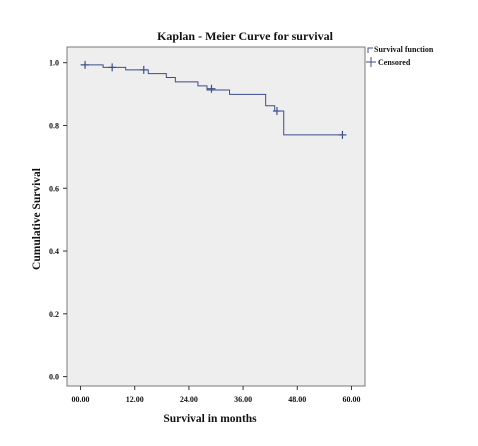 This screenshot has width=478, height=446. I want to click on y-axis-label: Cumulative Survival, so click(37, 219).